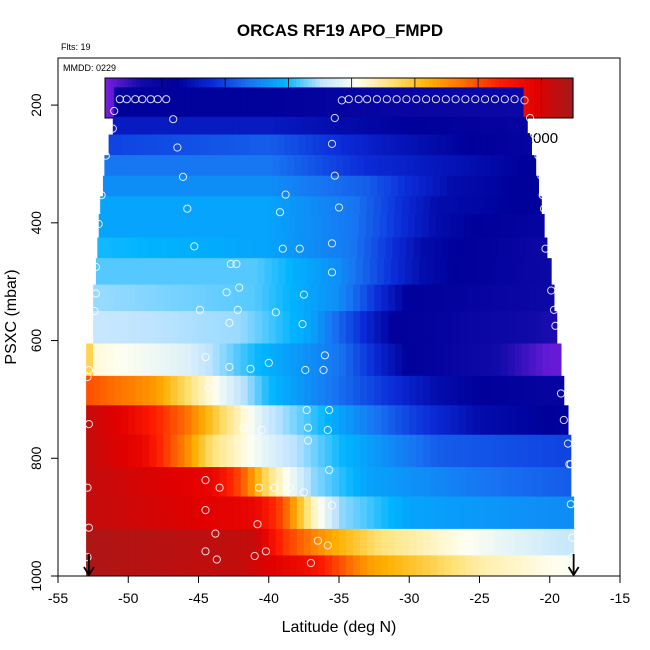 This screenshot has height=650, width=650. I want to click on colorbar-segment, so click(107, 98).